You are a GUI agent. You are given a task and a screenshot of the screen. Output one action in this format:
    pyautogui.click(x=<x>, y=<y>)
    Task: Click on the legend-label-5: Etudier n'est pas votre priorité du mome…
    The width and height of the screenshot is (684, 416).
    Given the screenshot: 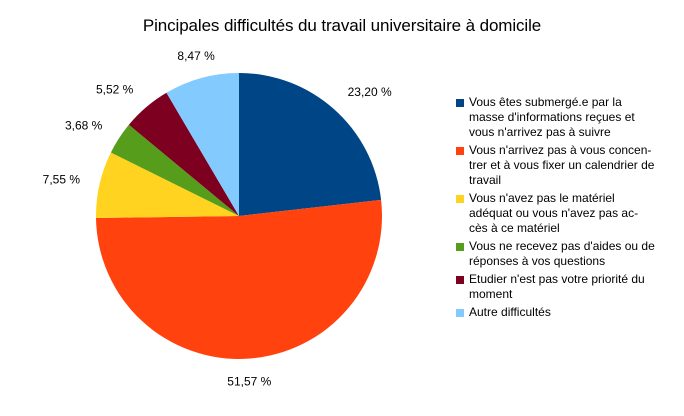 What is the action you would take?
    pyautogui.click(x=557, y=286)
    